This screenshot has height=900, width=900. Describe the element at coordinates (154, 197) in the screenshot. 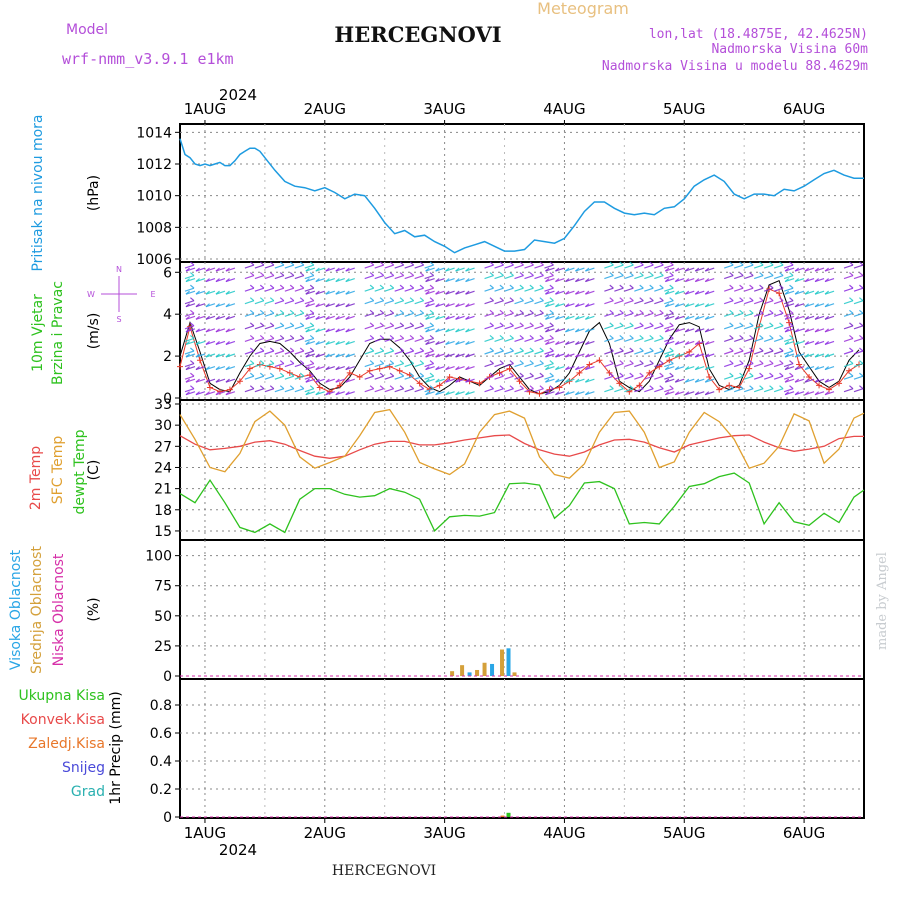

I see `ytick-label-pressure-2: 1010` at that location.